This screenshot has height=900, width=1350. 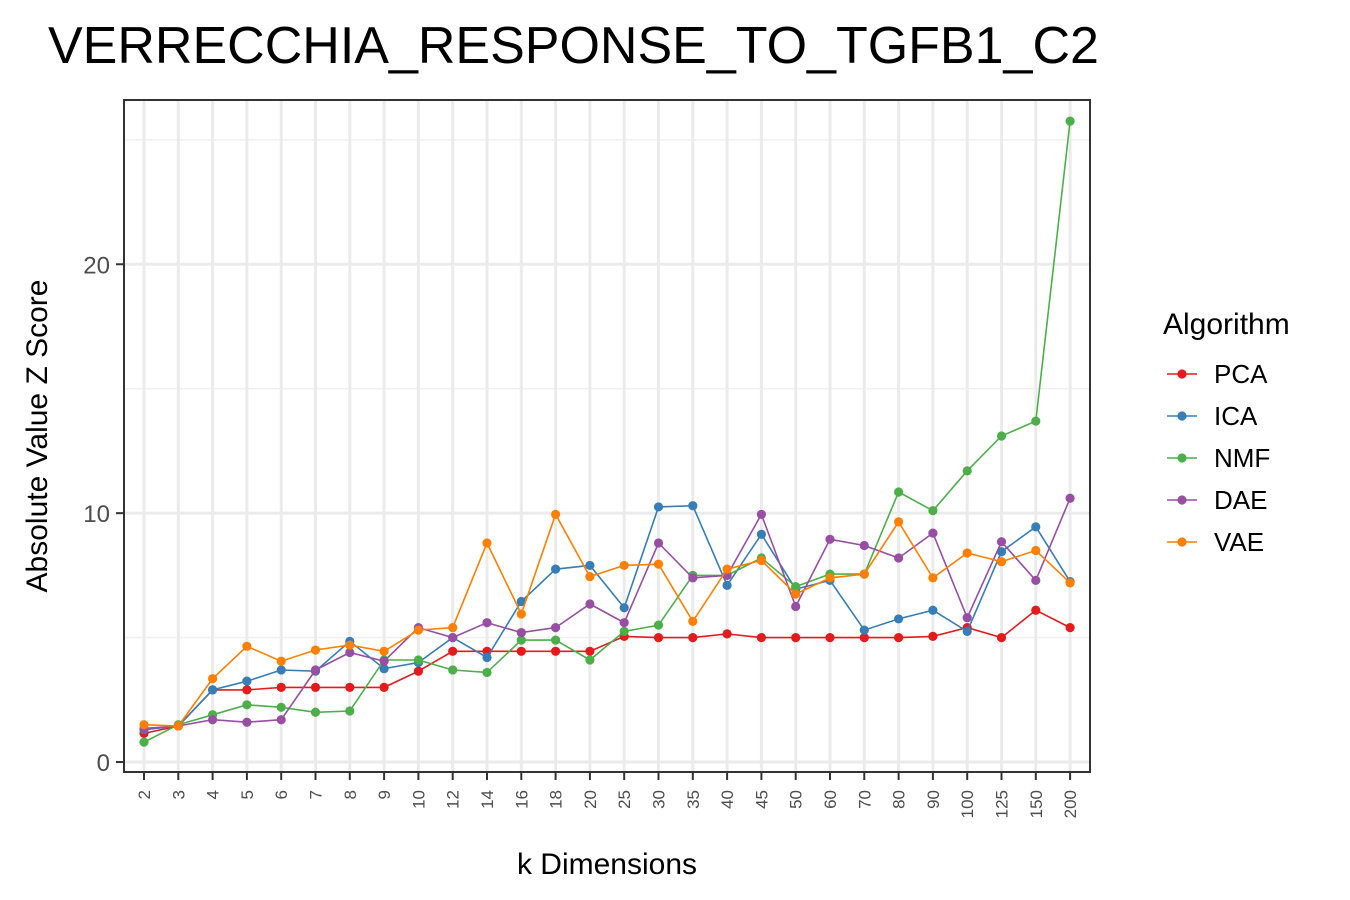 I want to click on x-tick-label: 6, so click(x=281, y=794).